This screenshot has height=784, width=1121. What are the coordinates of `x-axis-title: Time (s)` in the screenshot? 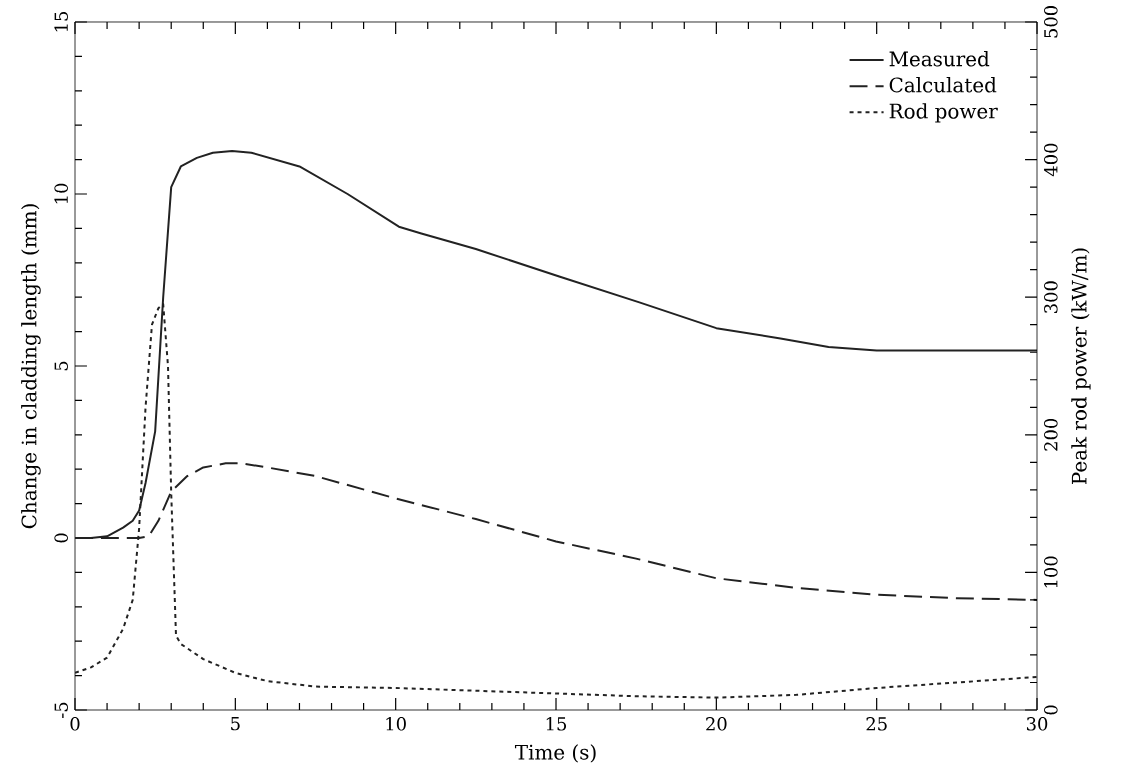 It's located at (555, 753).